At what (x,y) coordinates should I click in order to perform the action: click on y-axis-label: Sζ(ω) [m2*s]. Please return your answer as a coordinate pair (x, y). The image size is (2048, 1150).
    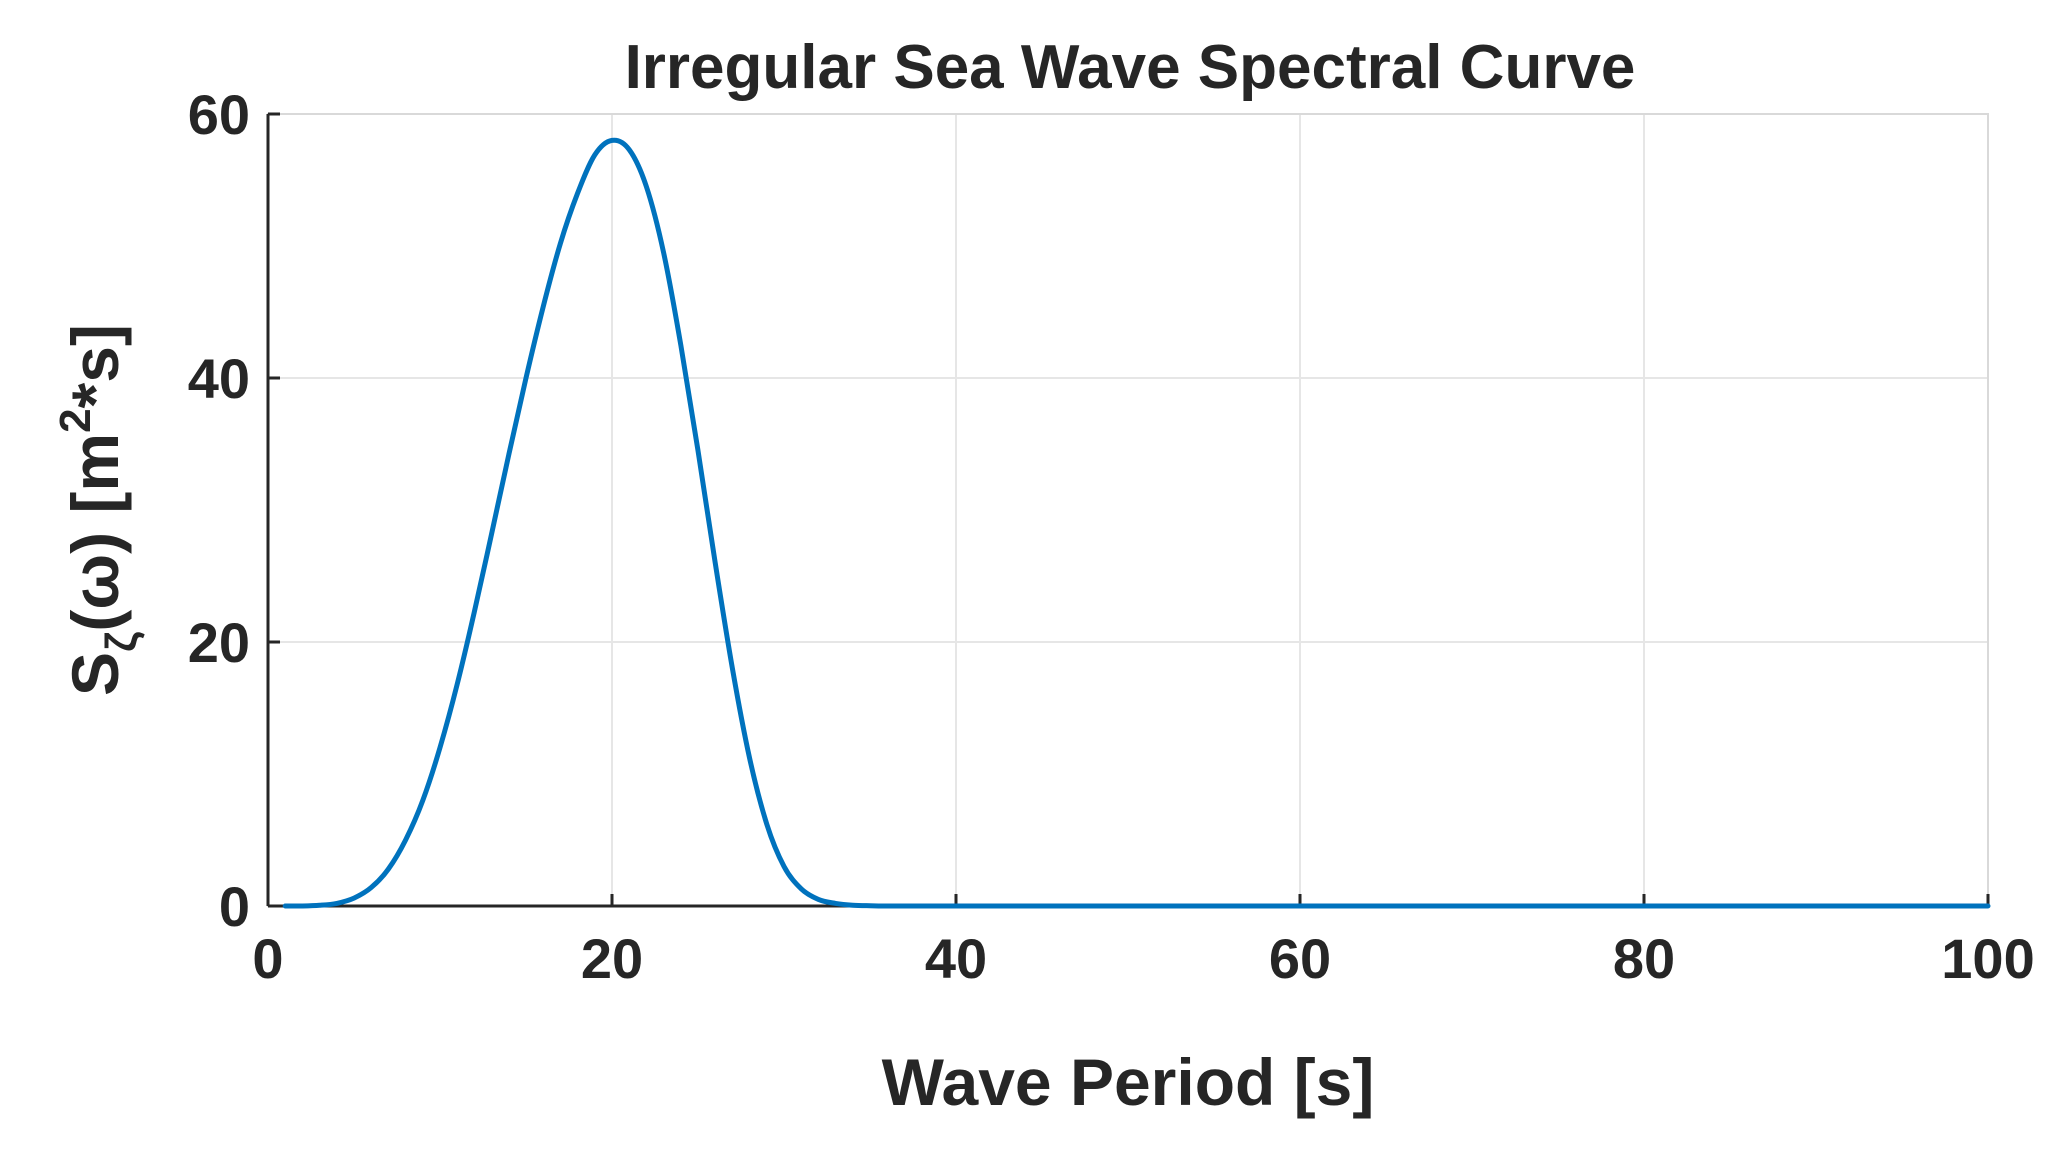
    Looking at the image, I should click on (98, 510).